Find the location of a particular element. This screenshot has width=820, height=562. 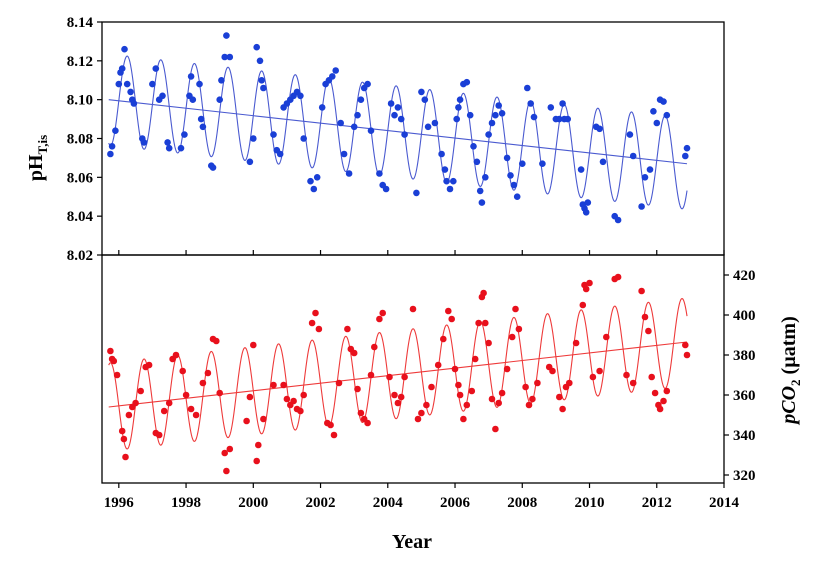

bottom-y-tick-label: 400 is located at coordinates (744, 316).